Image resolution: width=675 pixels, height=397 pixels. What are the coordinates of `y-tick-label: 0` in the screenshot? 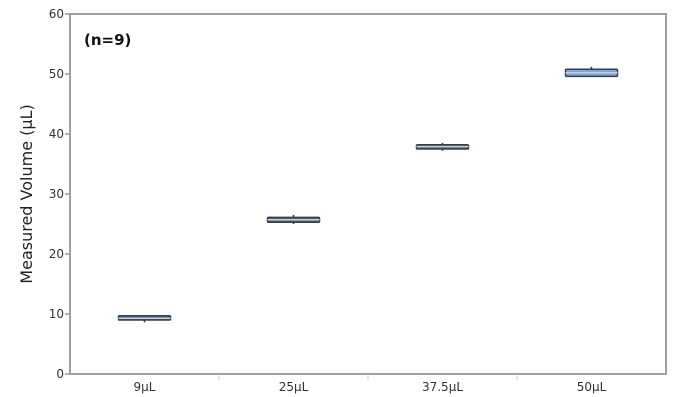 It's located at (60, 374).